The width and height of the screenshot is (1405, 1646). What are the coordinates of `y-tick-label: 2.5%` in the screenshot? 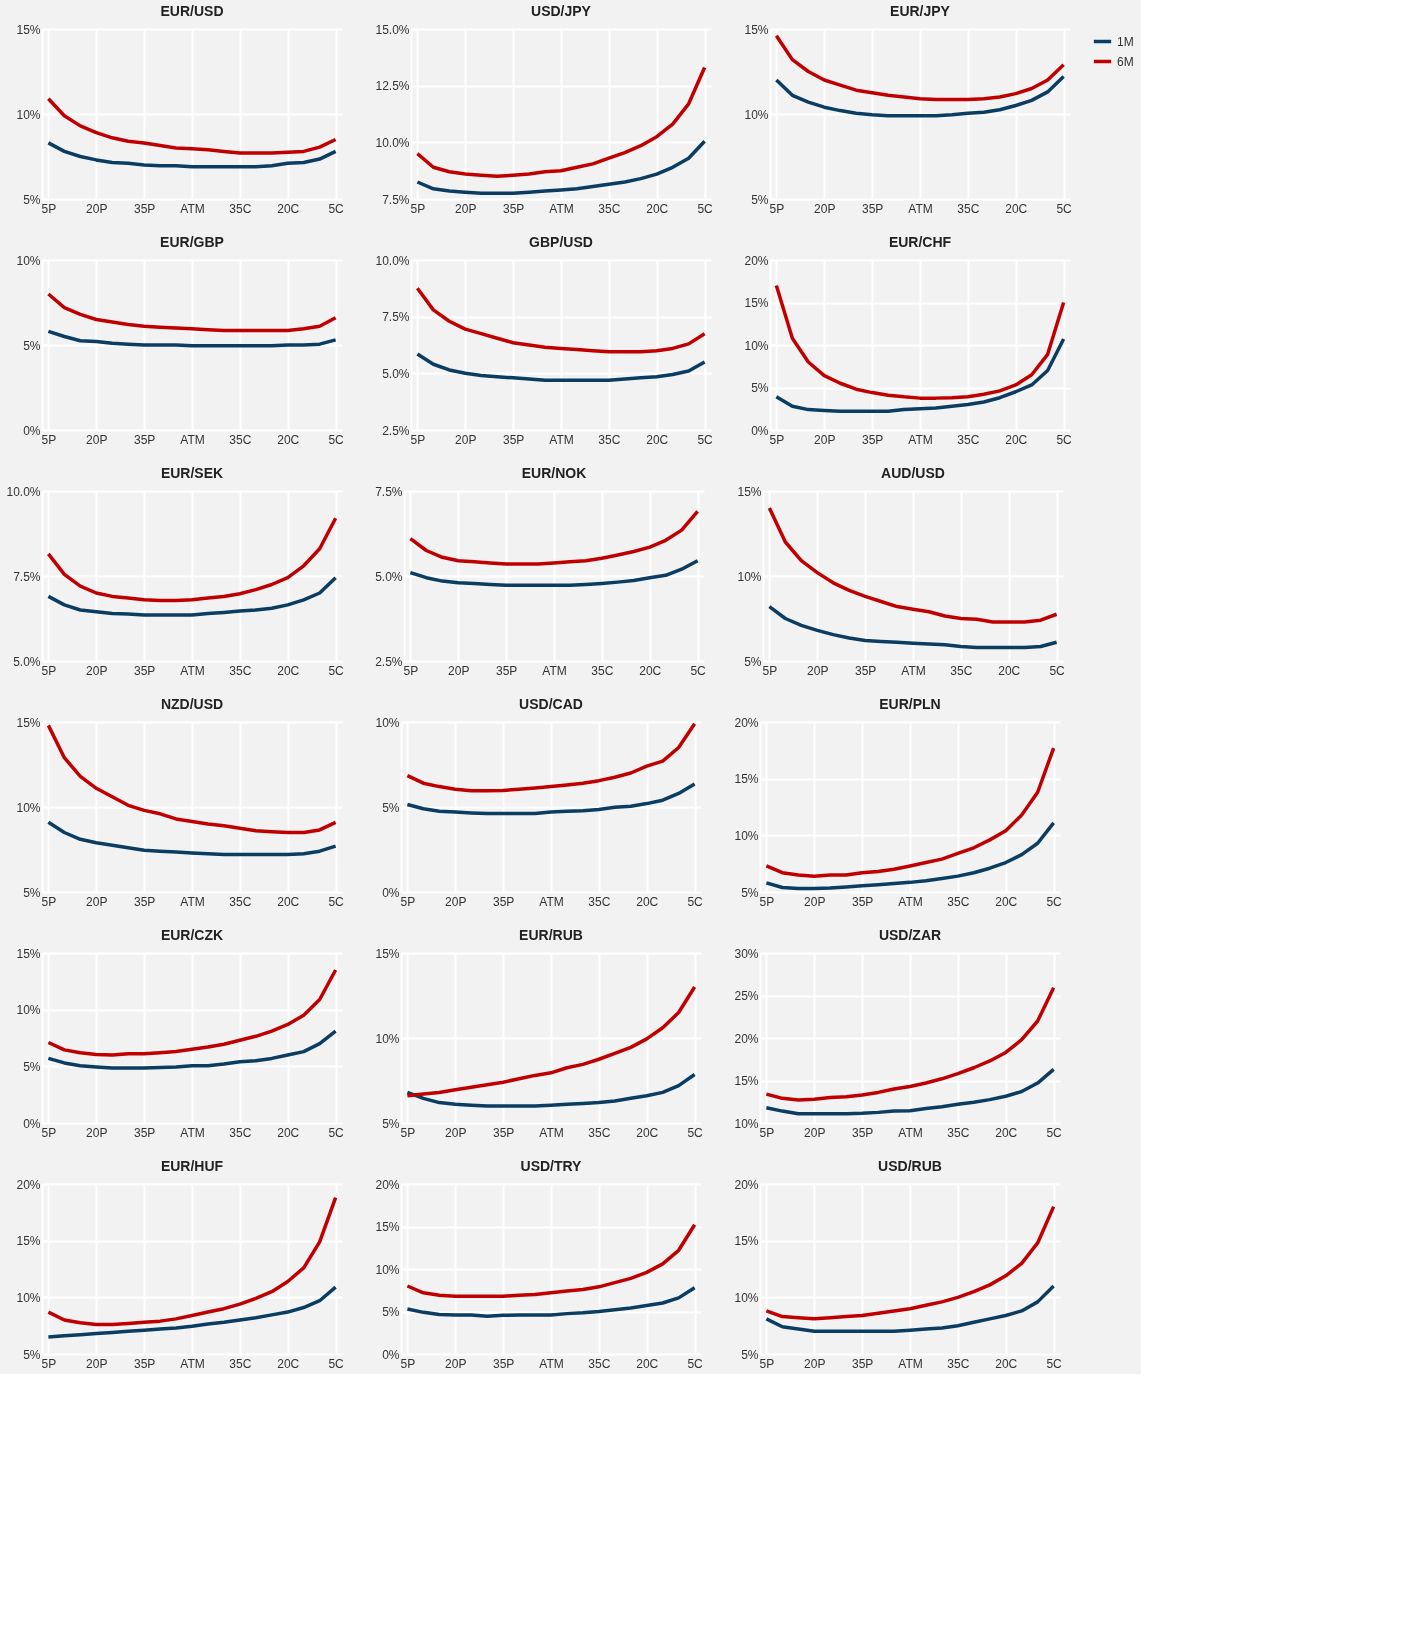 It's located at (389, 661).